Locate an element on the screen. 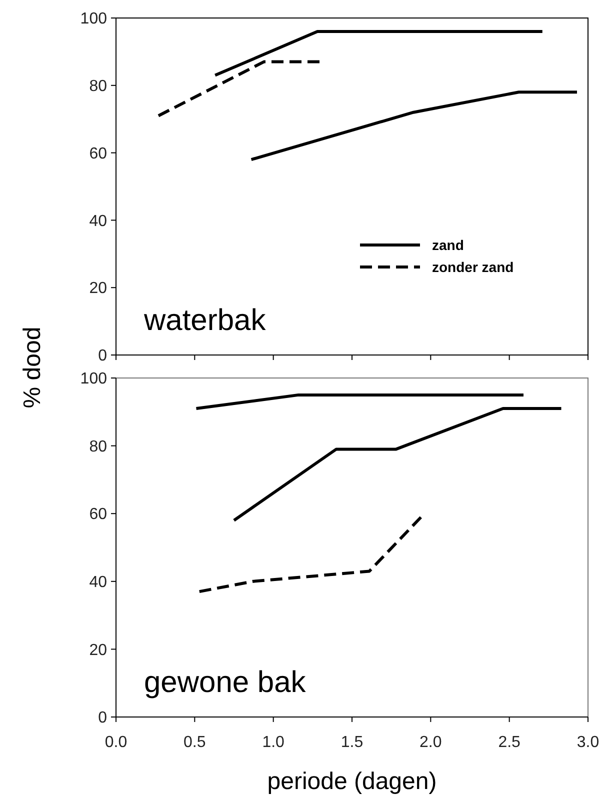  x-tick-label: 3.0 is located at coordinates (588, 742).